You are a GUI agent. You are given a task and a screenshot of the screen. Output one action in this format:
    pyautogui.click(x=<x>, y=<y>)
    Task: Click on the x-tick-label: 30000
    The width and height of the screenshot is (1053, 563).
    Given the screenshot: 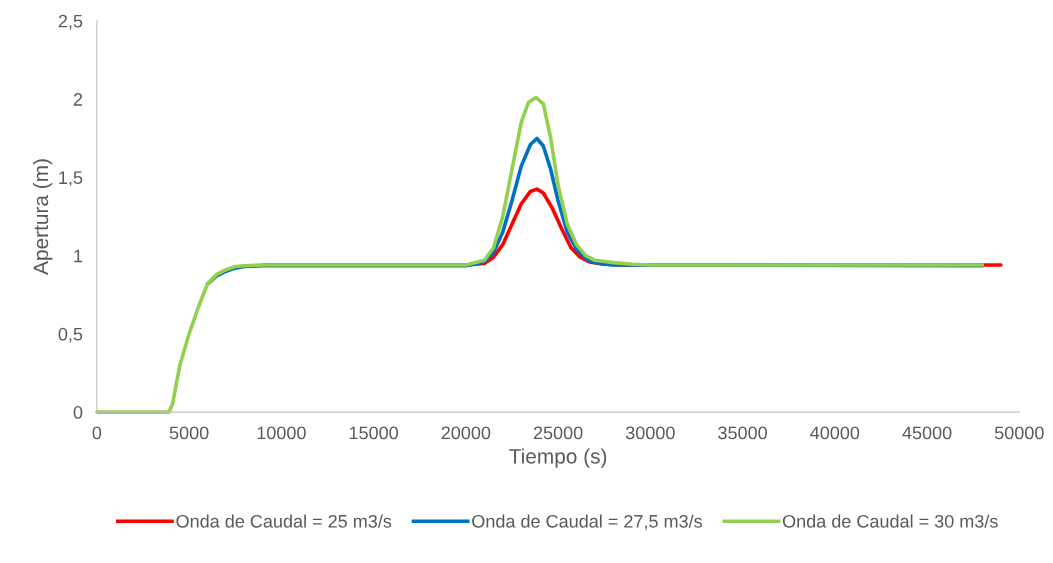 What is the action you would take?
    pyautogui.click(x=650, y=433)
    